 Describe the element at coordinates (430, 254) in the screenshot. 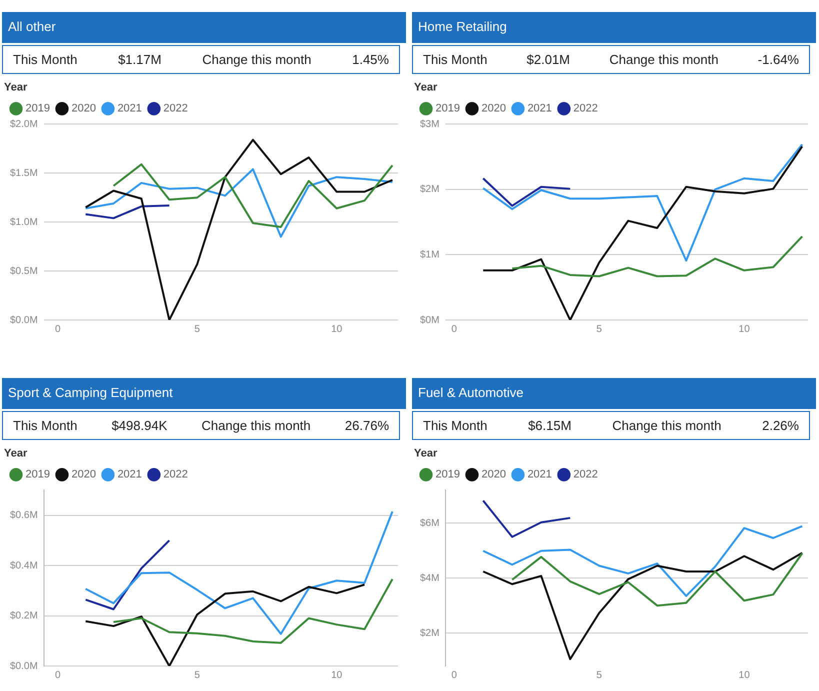

I see `y-tick-label: $1M` at that location.